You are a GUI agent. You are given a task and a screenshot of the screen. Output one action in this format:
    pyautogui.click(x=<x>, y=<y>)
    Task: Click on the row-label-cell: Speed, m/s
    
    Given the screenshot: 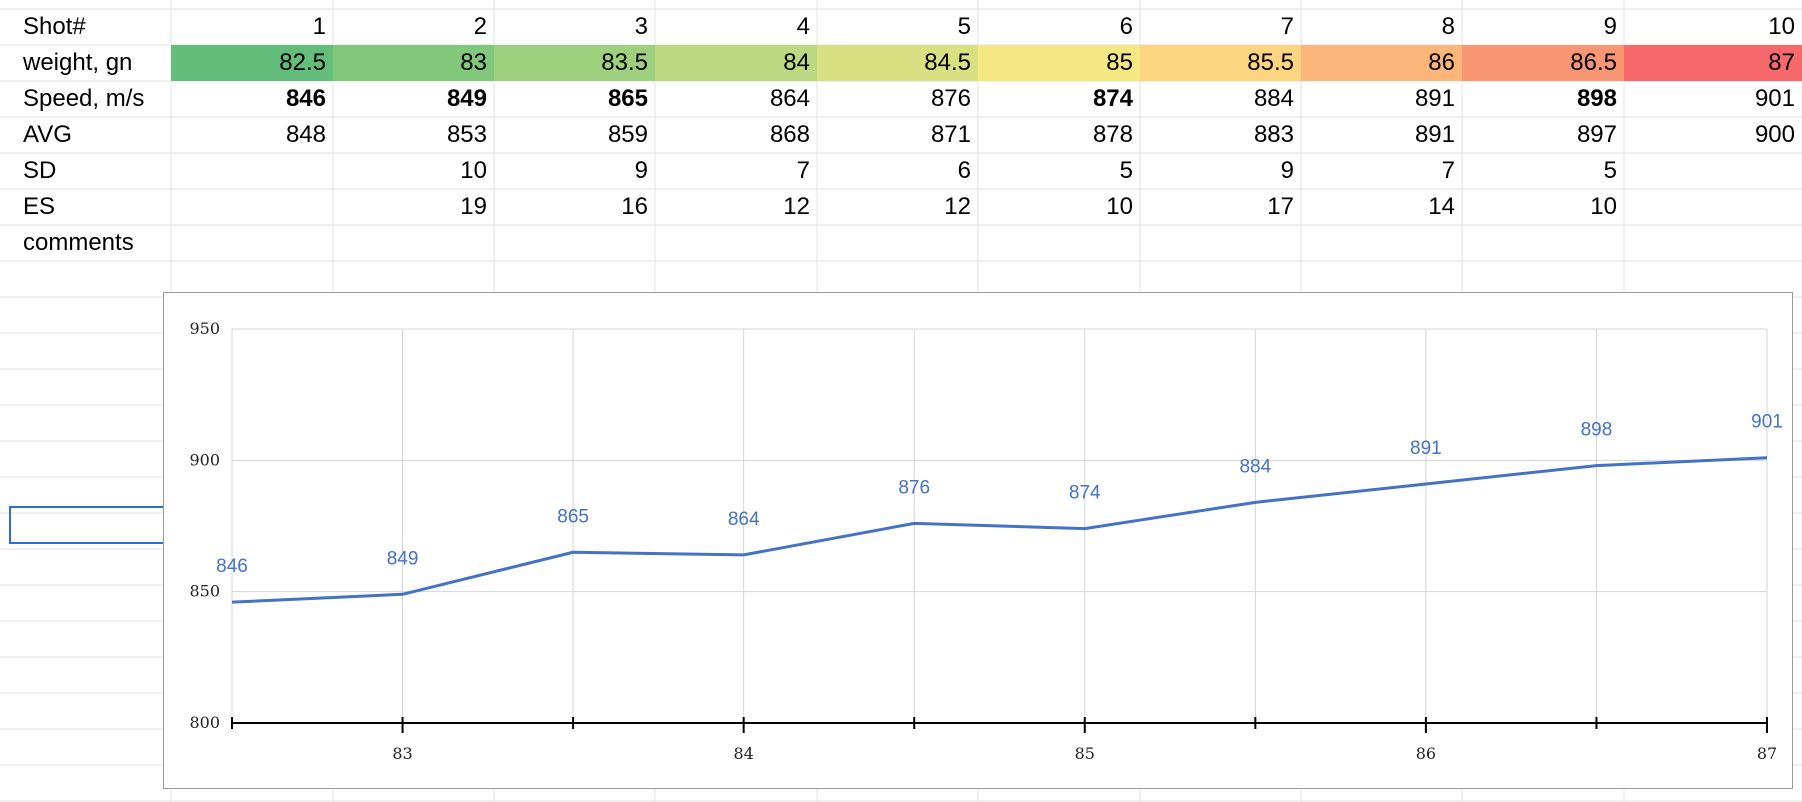 What is the action you would take?
    pyautogui.click(x=84, y=98)
    